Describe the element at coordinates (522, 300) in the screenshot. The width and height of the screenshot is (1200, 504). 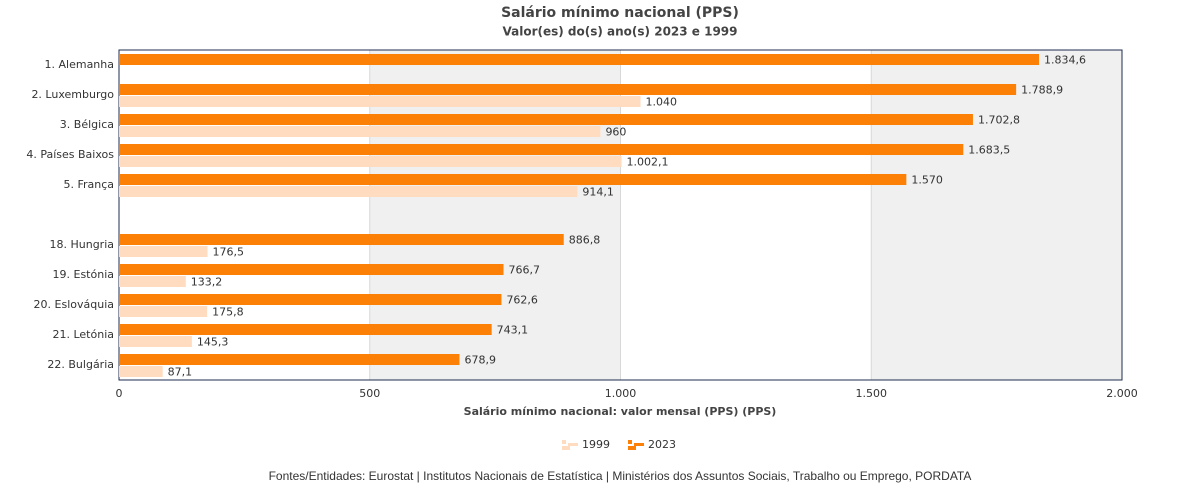
I see `value-label: 762,6` at that location.